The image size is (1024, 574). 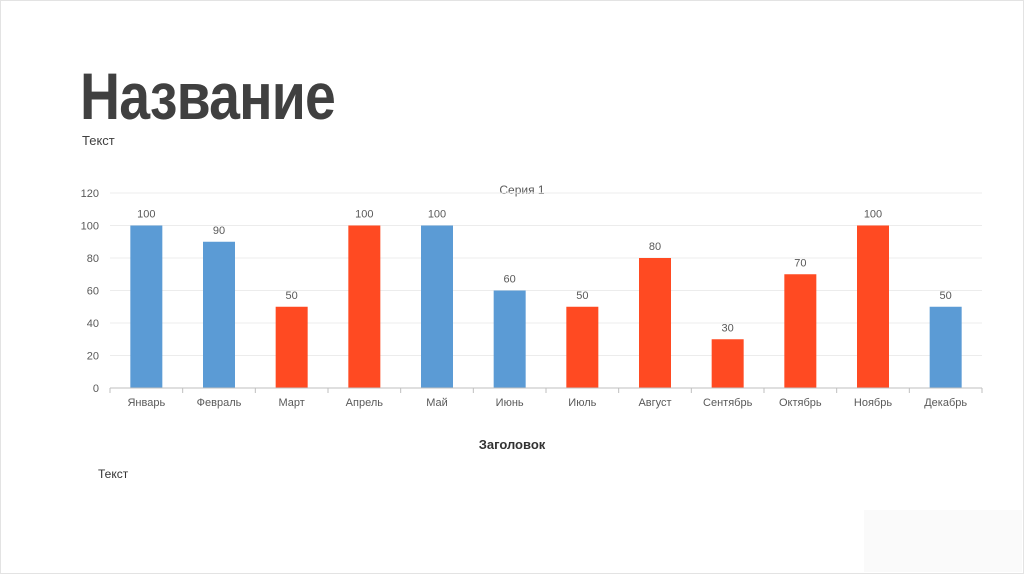 I want to click on x-tick-label: Апрель, so click(x=365, y=403).